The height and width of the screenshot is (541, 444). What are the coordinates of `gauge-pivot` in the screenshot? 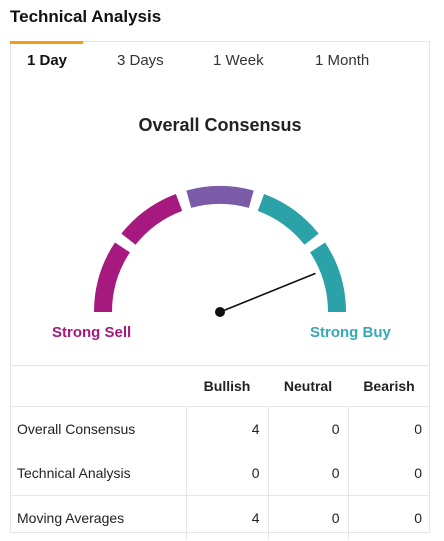 It's located at (220, 312).